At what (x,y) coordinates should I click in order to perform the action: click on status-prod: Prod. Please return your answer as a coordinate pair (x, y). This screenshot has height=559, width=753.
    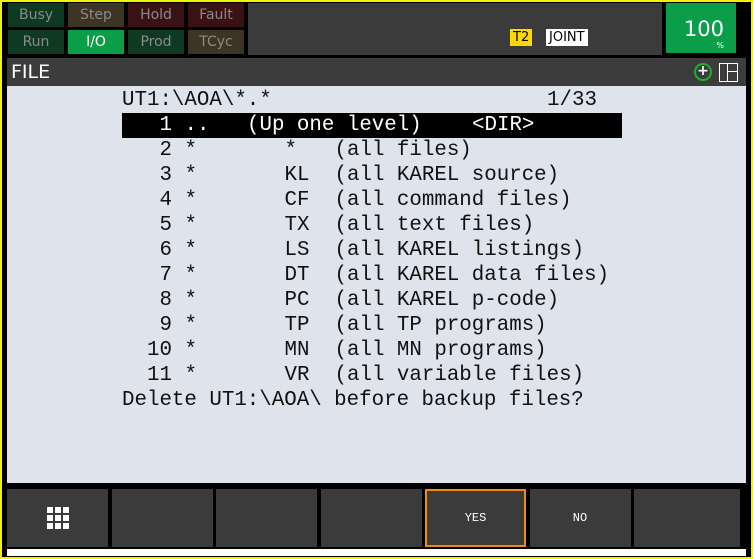
    Looking at the image, I should click on (156, 42).